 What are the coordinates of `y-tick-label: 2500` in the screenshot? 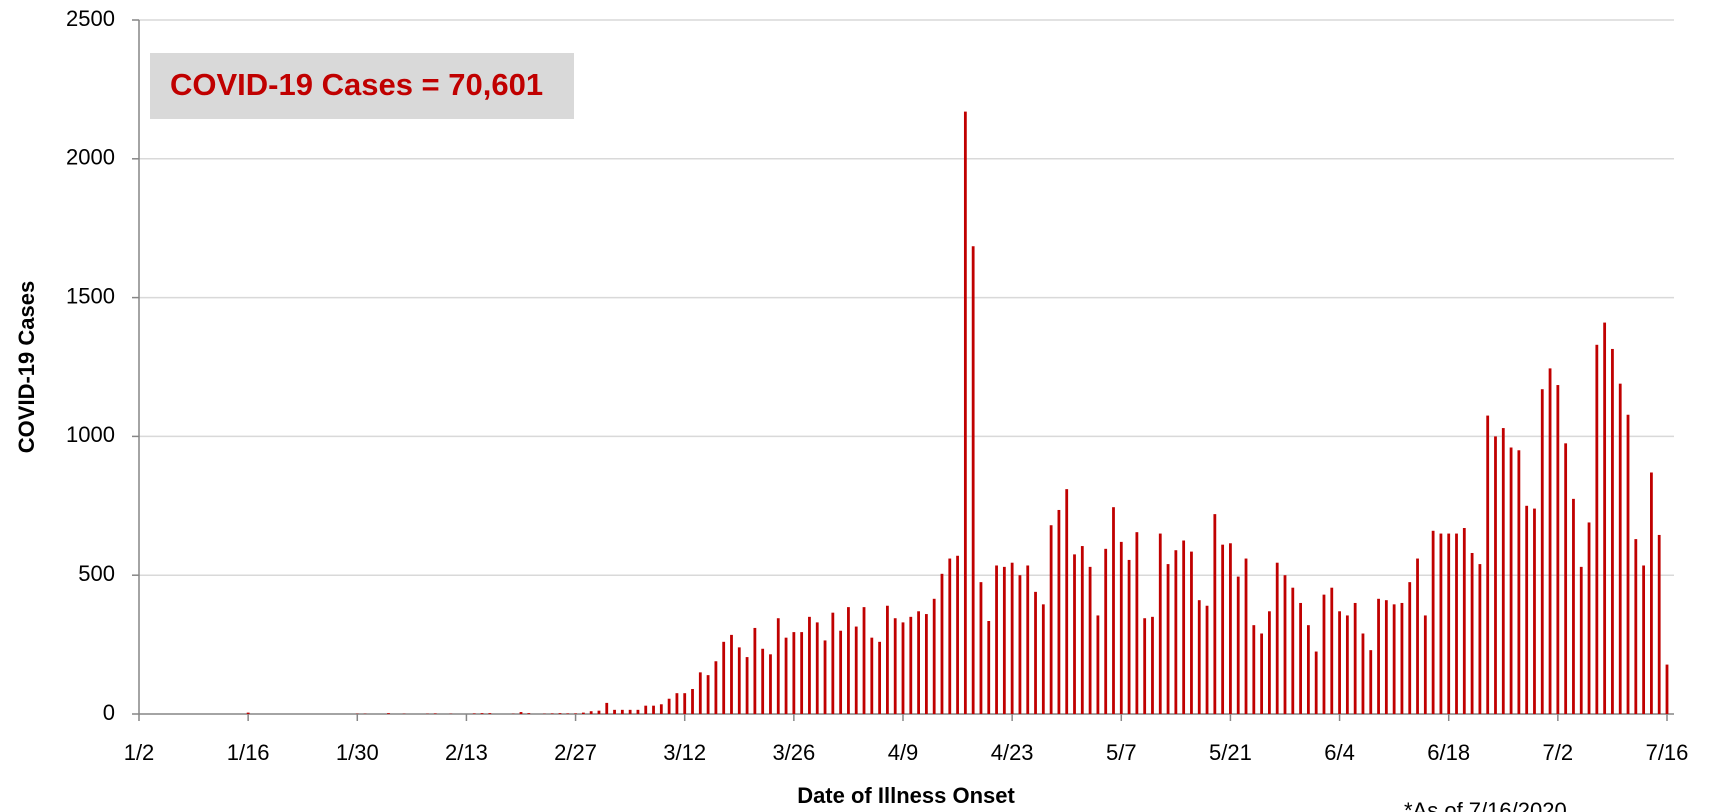 It's located at (90, 18).